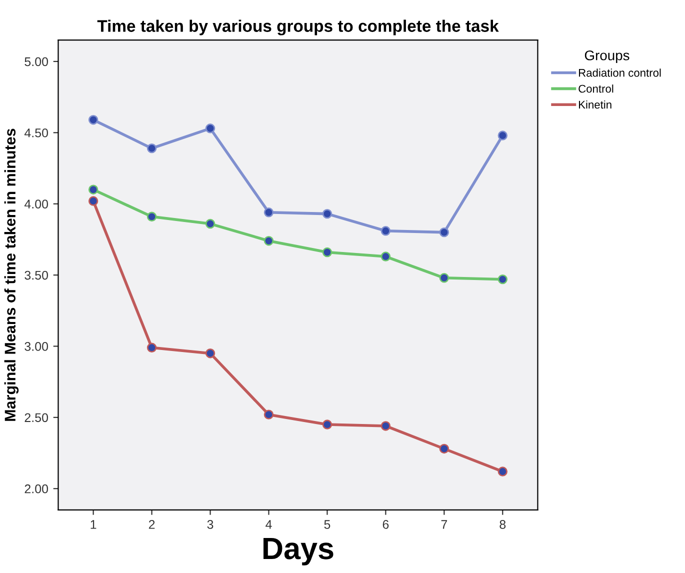 The image size is (685, 573). Describe the element at coordinates (11, 274) in the screenshot. I see `y-axis-title: Marginal Means of time taken in minutes` at that location.